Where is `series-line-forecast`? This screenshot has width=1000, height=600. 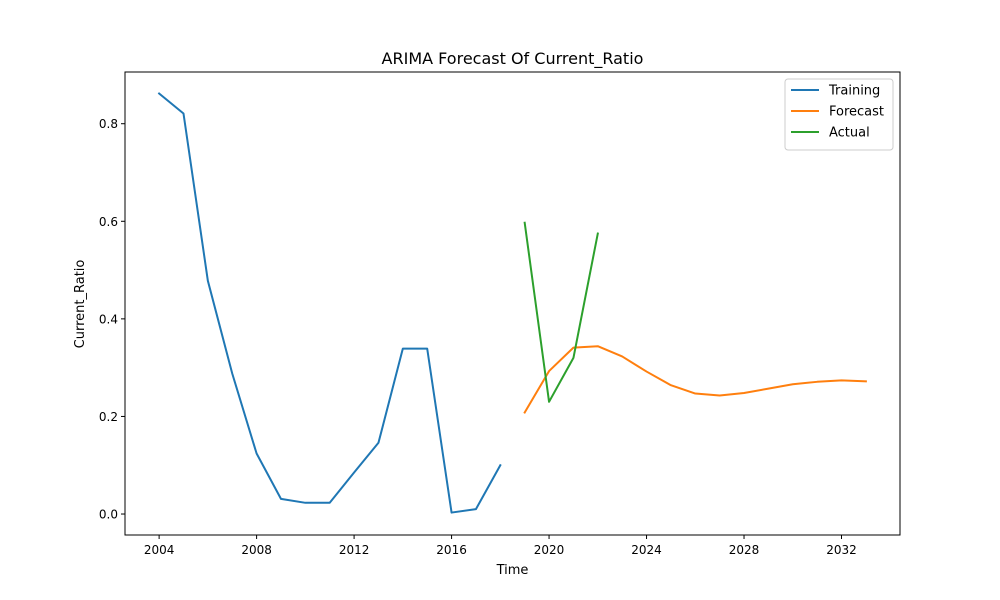
series-line-forecast is located at coordinates (695, 379).